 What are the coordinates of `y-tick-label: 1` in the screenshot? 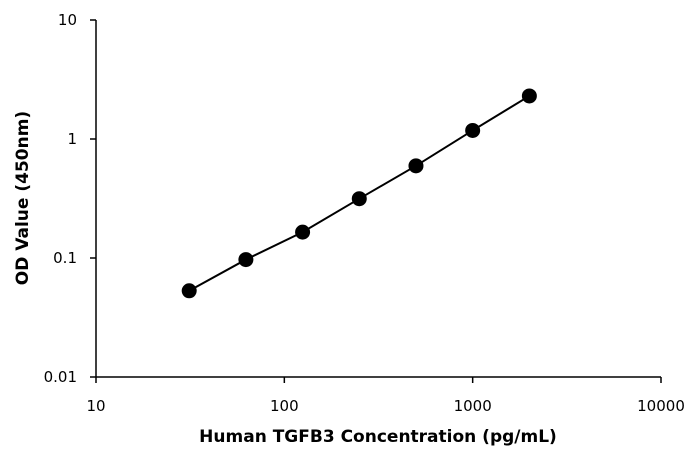 It's located at (72, 139).